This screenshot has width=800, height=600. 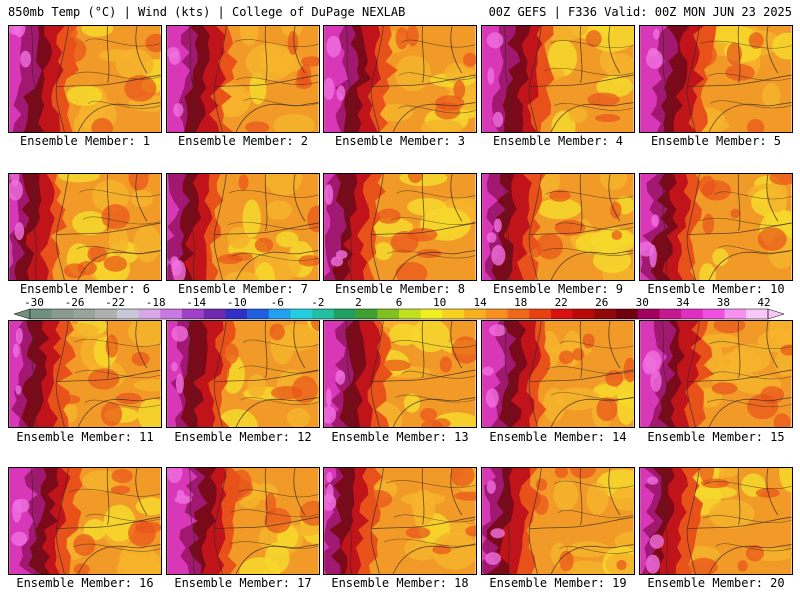 What do you see at coordinates (400, 289) in the screenshot?
I see `ensemble-member-label: Ensemble Member: 8` at bounding box center [400, 289].